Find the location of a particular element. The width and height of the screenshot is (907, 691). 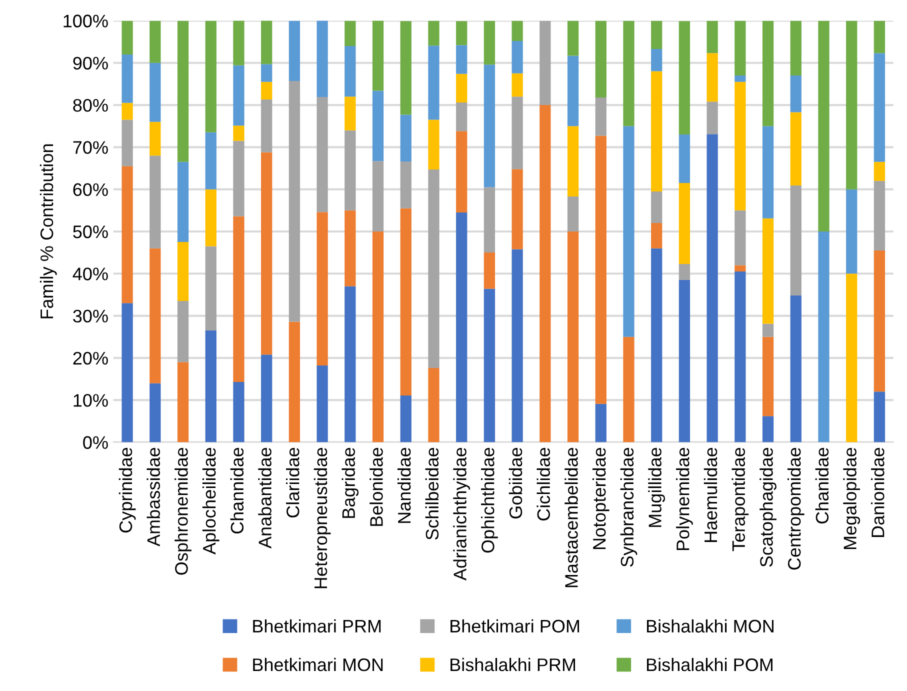

legend-label: Bhetkimari PRM is located at coordinates (317, 626).